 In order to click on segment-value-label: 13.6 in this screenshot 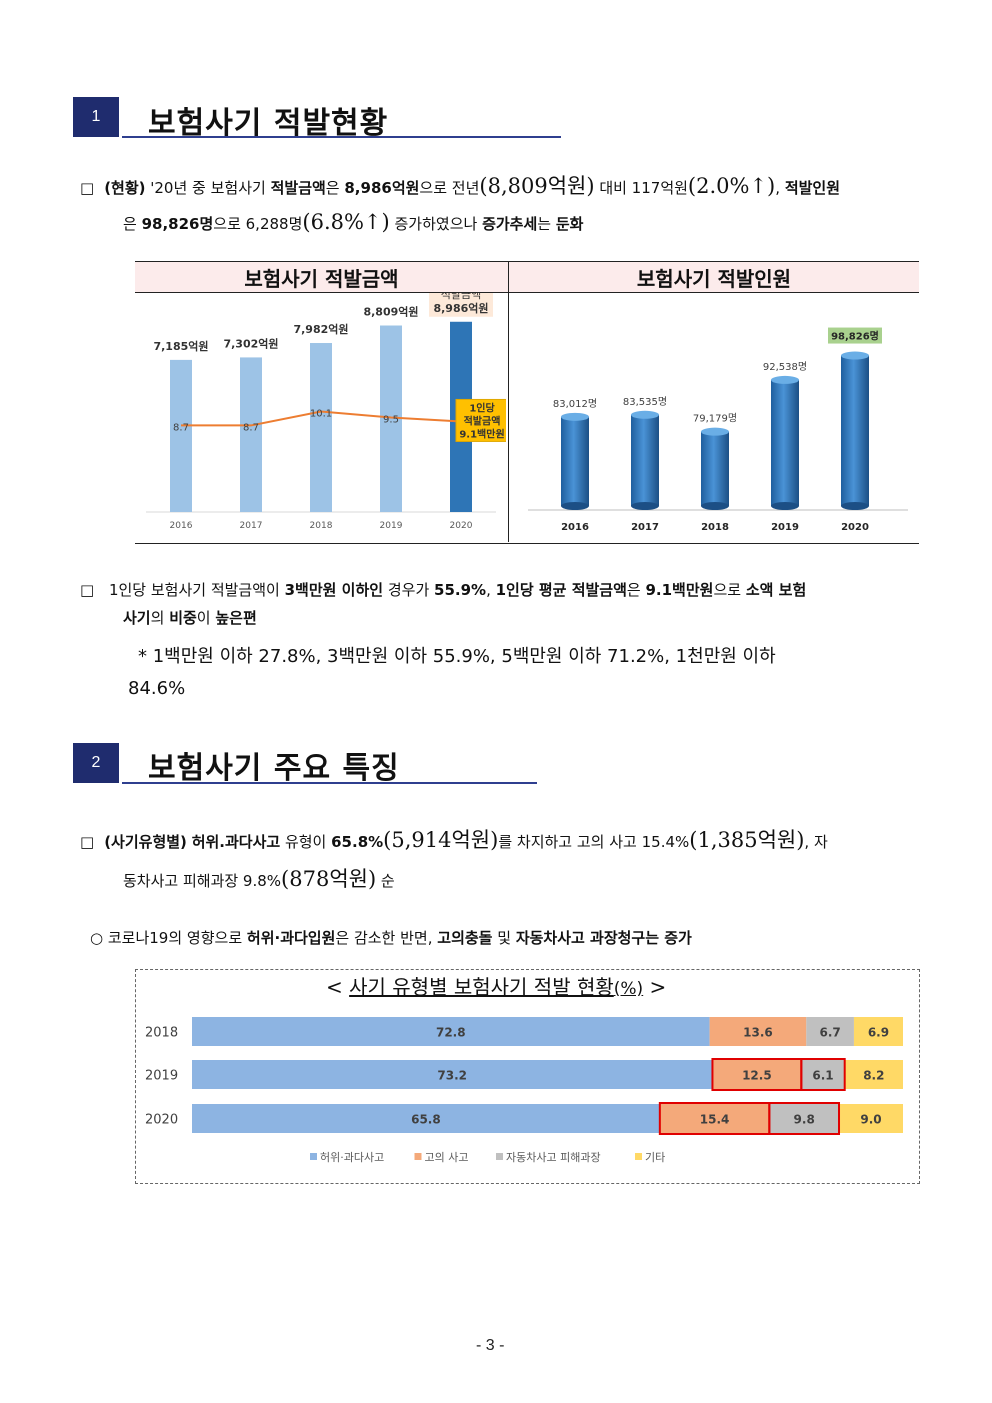, I will do `click(758, 1033)`.